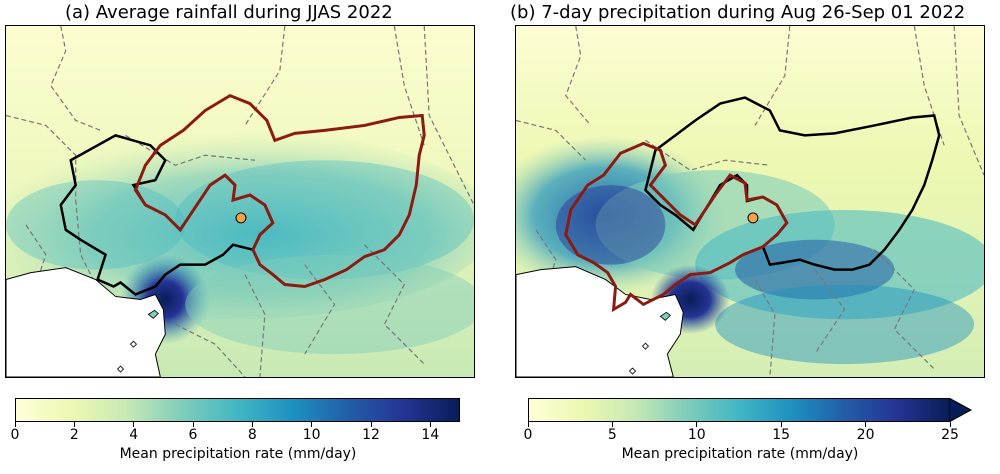  I want to click on panel-b-colorbar-wrap, so click(750, 410).